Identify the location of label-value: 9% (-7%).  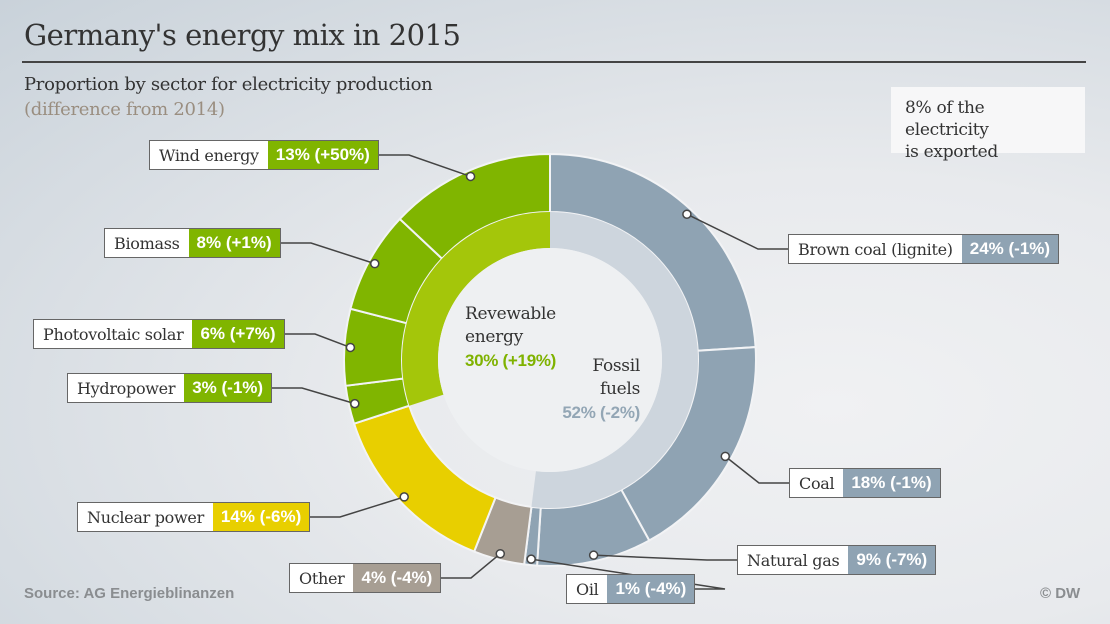
(892, 560).